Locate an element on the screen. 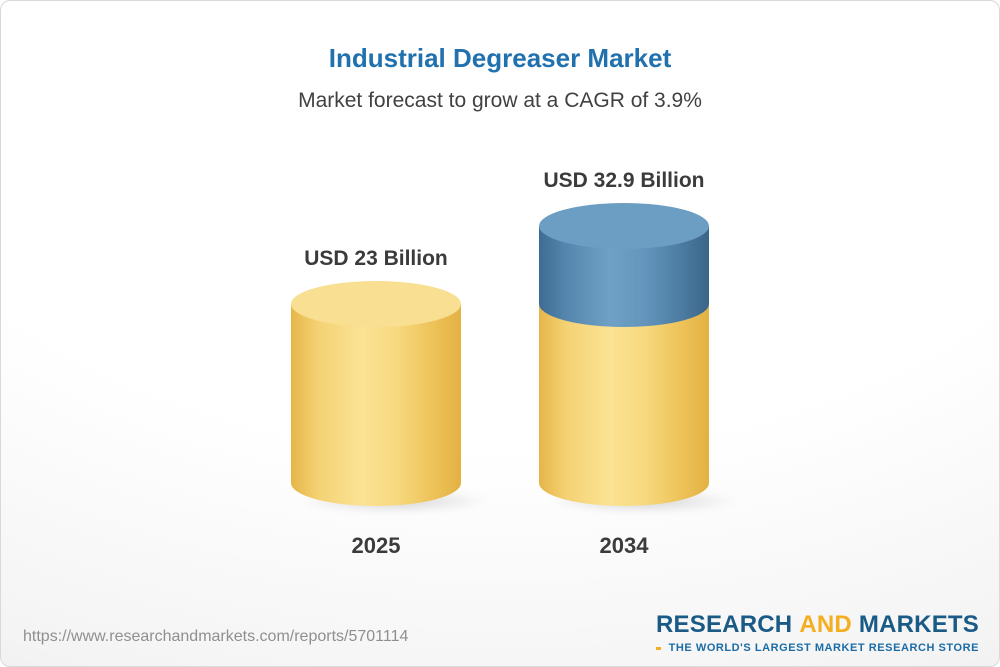 The image size is (1000, 667). value-label-2034: USD 32.9 Billion is located at coordinates (624, 181).